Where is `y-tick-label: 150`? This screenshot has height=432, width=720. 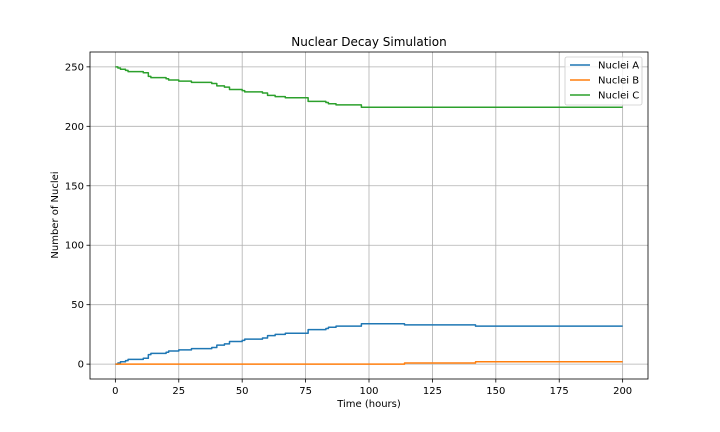 y-tick-label: 150 is located at coordinates (74, 186).